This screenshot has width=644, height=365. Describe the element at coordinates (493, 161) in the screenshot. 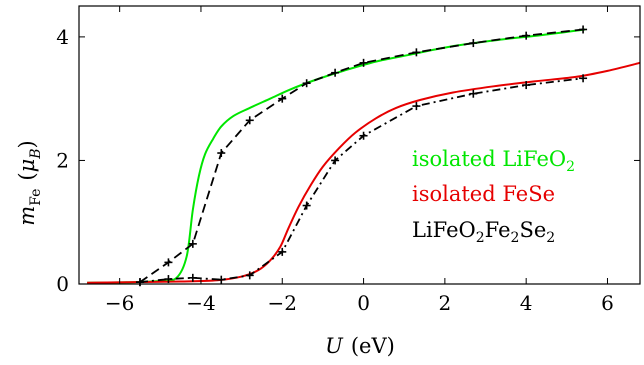

I see `legend-entry-isolated-lifeo2: isolated LiFeO2` at that location.